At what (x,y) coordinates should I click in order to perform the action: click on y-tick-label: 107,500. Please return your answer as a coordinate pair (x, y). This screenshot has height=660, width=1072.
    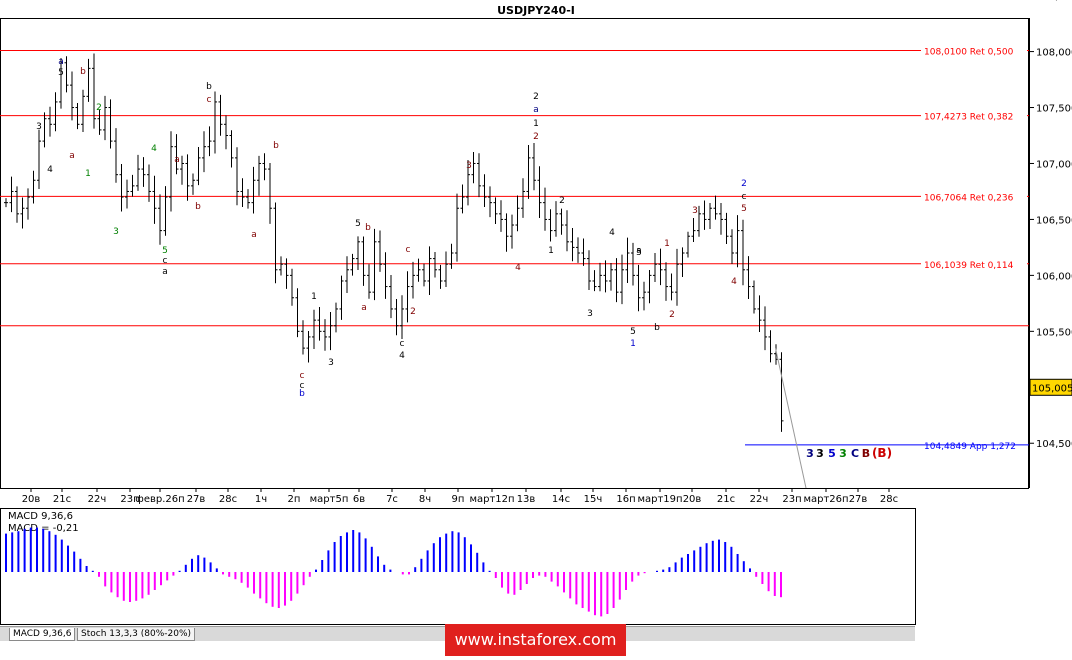
    Looking at the image, I should click on (1054, 109).